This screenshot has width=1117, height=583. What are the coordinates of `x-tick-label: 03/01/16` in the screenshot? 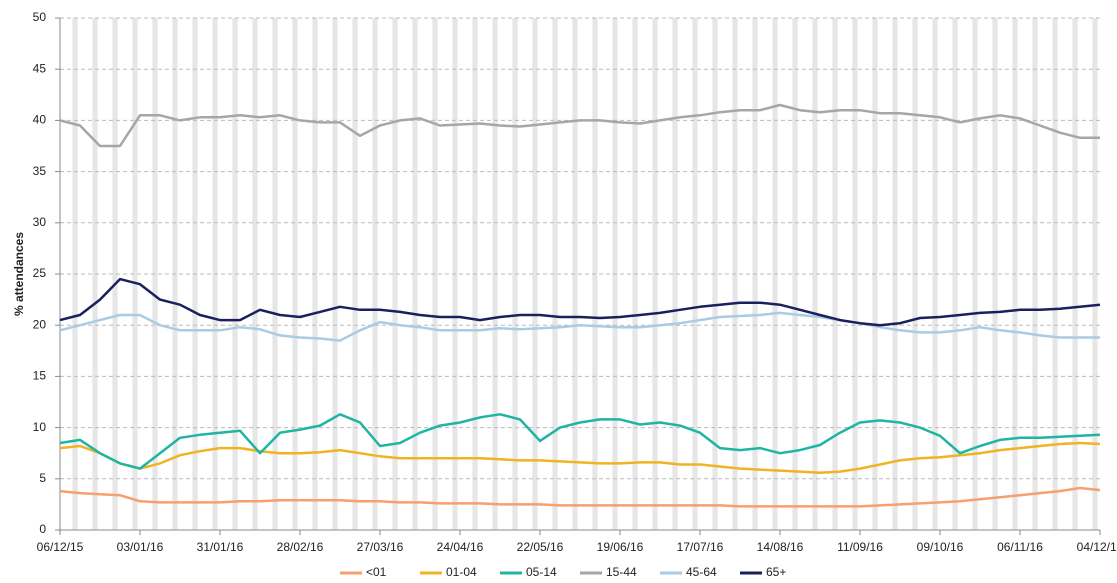 It's located at (140, 547).